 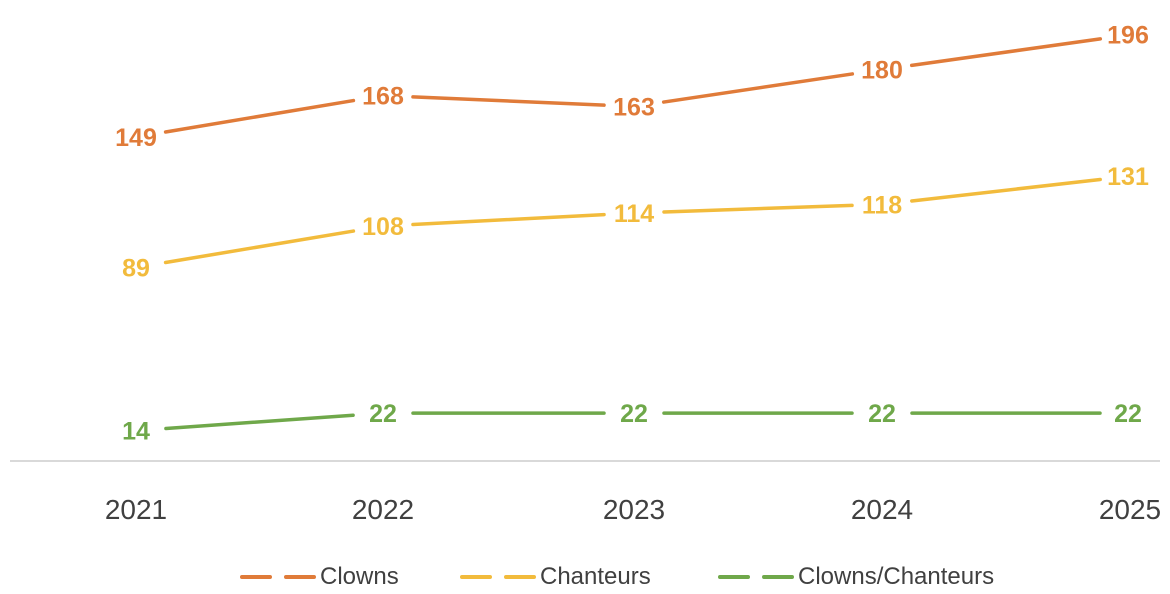 I want to click on legend-swatch-chanteurs, so click(x=498, y=577).